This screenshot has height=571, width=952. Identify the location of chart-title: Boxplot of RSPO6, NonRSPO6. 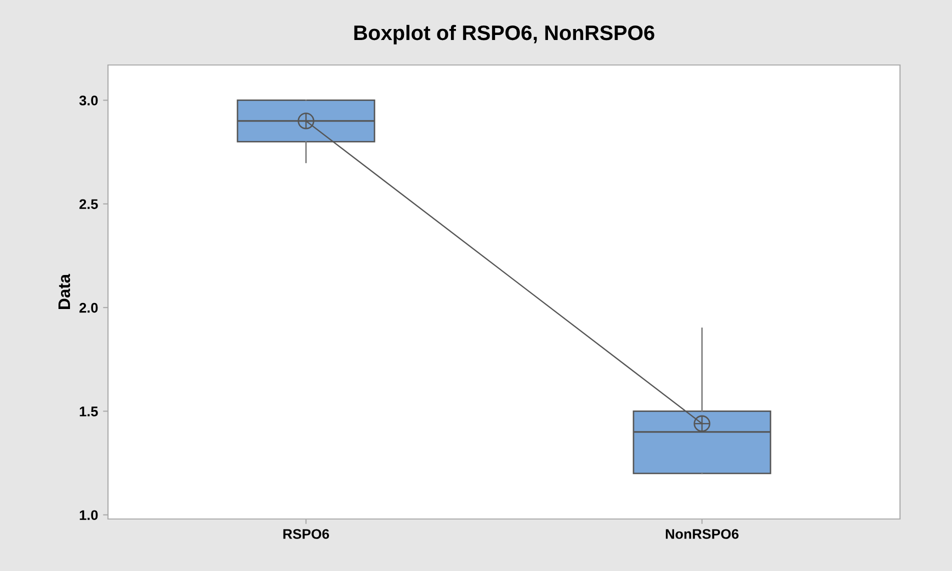
(504, 34).